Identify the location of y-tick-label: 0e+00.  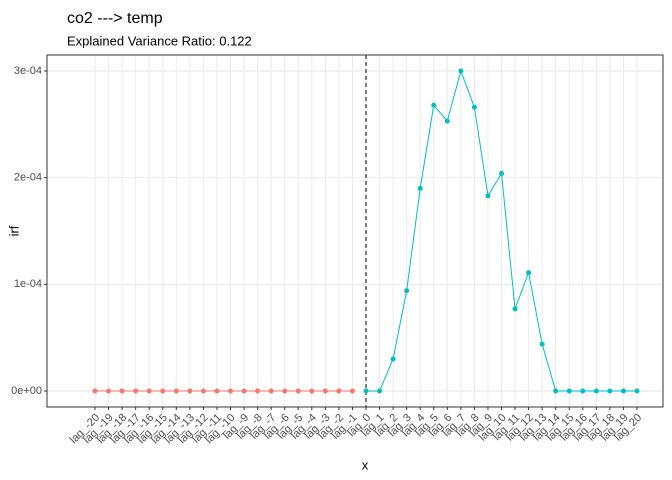
(26, 391).